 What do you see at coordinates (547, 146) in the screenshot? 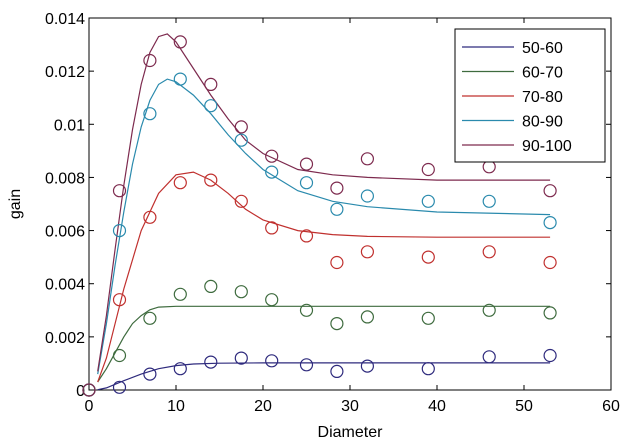
I see `legend-label-90-100: 90-100` at bounding box center [547, 146].